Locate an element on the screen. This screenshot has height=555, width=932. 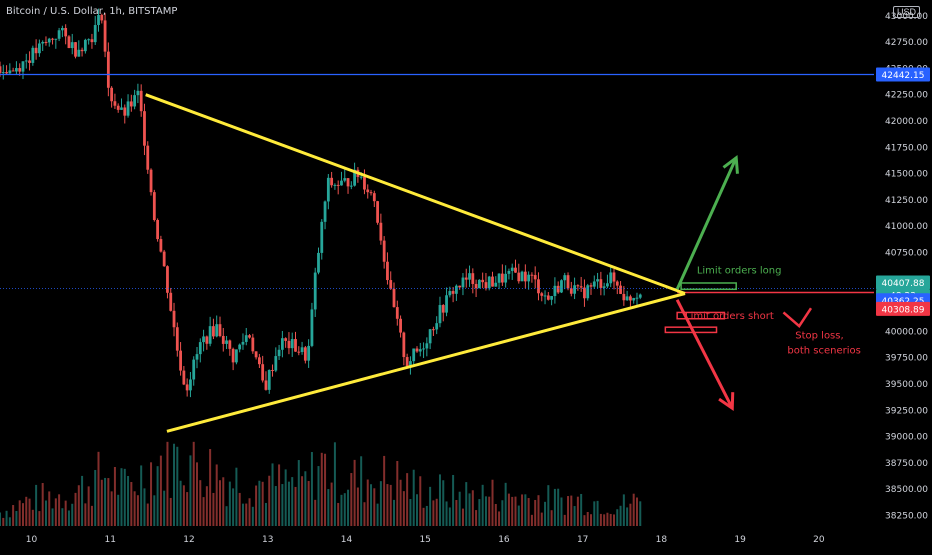
stop-arrow is located at coordinates (797, 317).